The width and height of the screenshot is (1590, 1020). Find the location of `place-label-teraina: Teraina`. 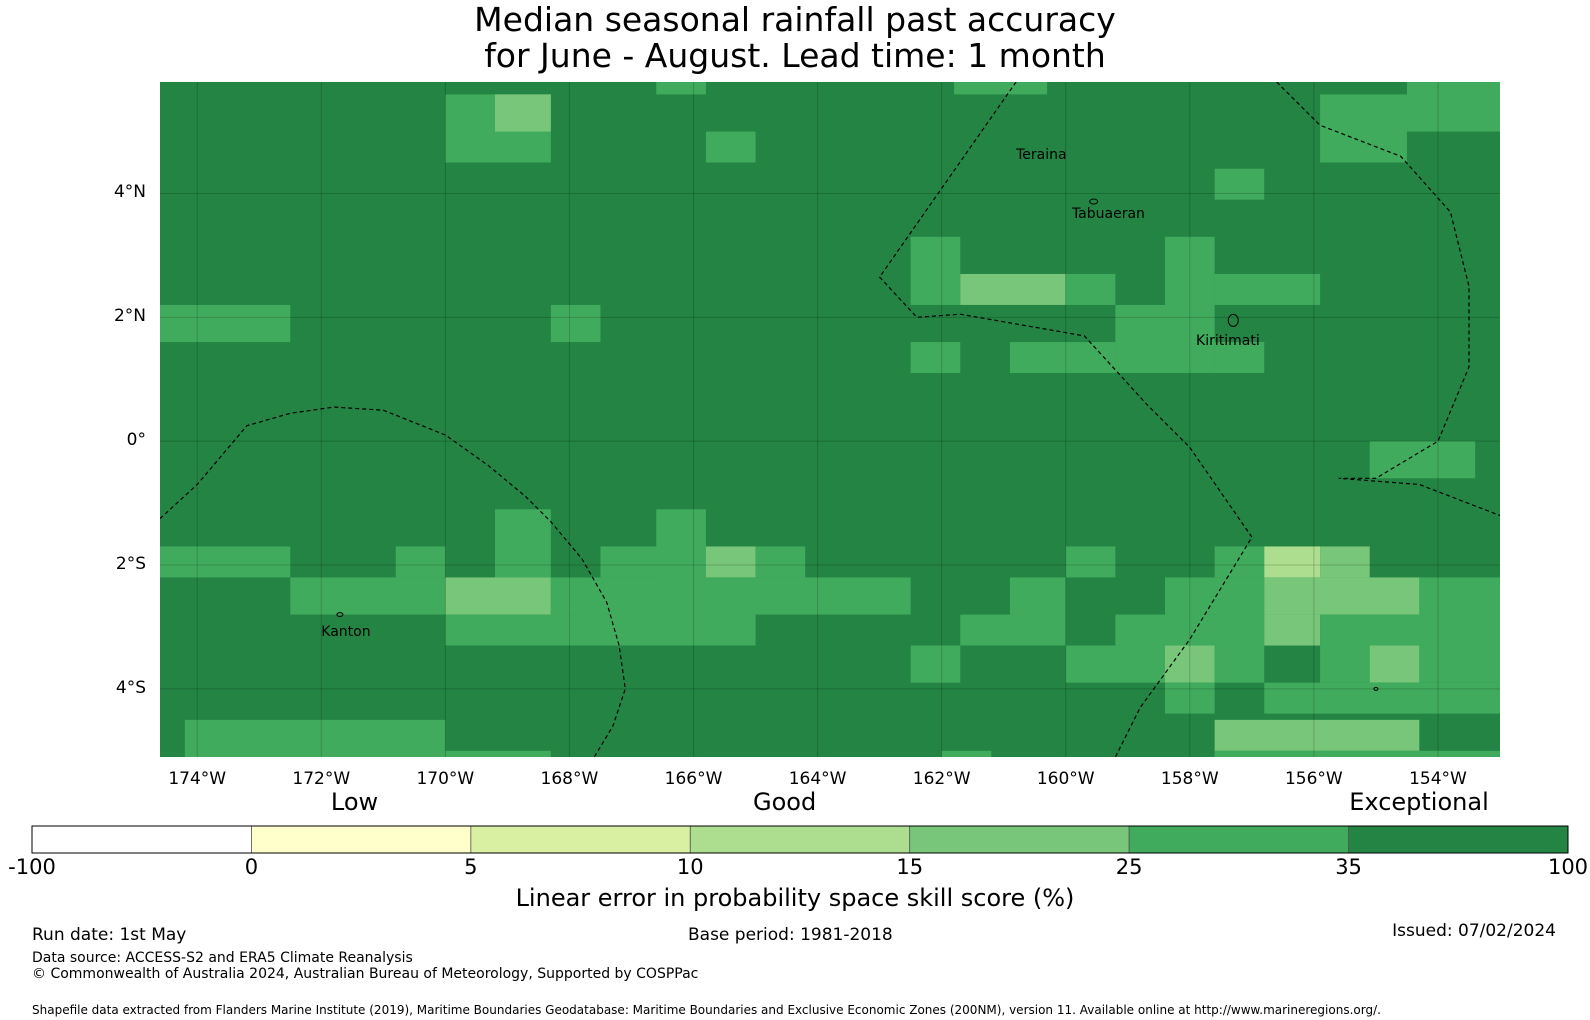

place-label-teraina: Teraina is located at coordinates (1041, 155).